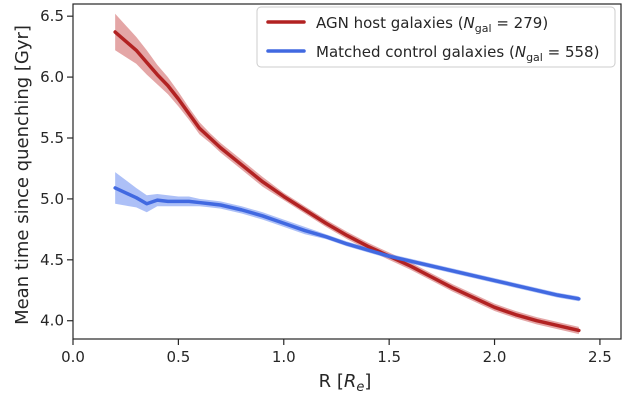 The width and height of the screenshot is (630, 394). I want to click on x-tick-label: 2.0, so click(495, 357).